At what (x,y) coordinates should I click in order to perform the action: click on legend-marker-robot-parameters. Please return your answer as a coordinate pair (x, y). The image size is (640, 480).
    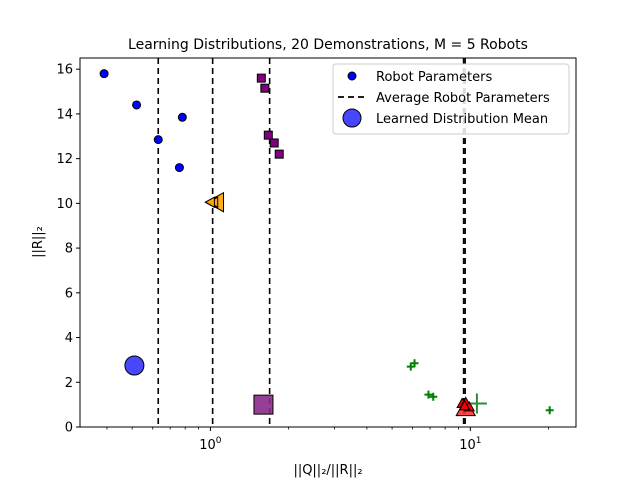
    Looking at the image, I should click on (352, 76).